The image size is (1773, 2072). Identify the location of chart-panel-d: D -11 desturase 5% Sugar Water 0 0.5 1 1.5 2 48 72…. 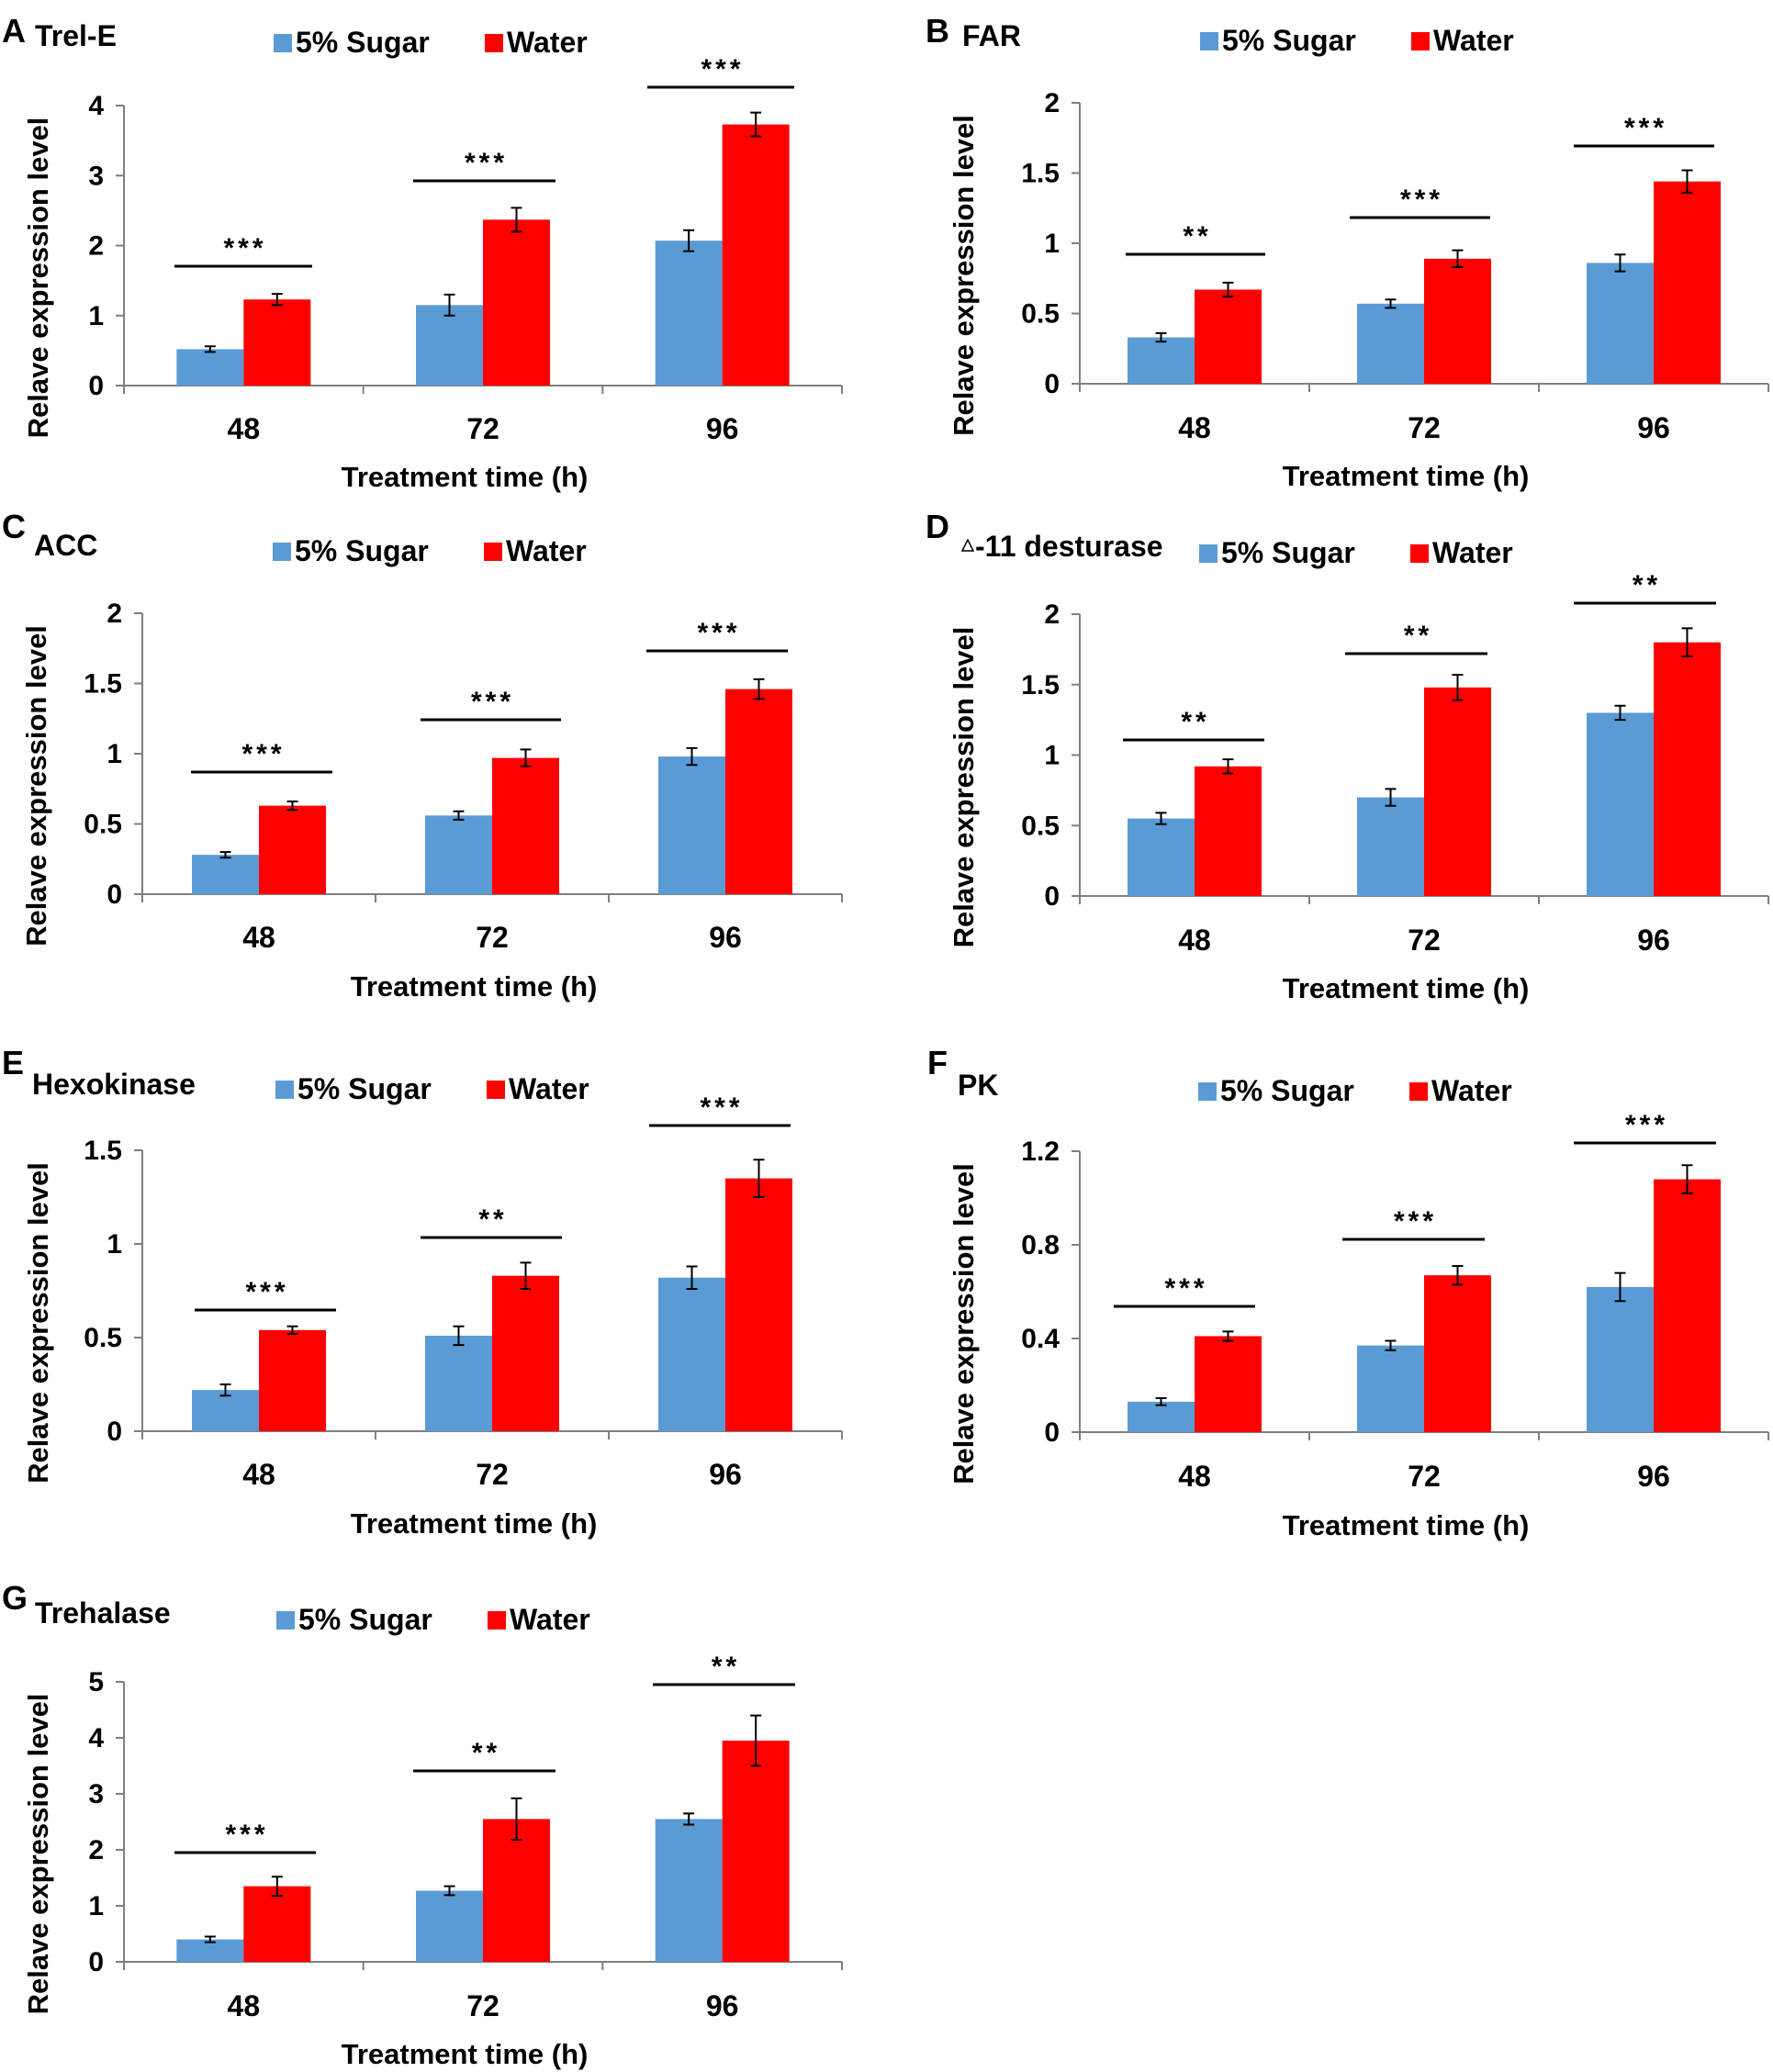
(1347, 756).